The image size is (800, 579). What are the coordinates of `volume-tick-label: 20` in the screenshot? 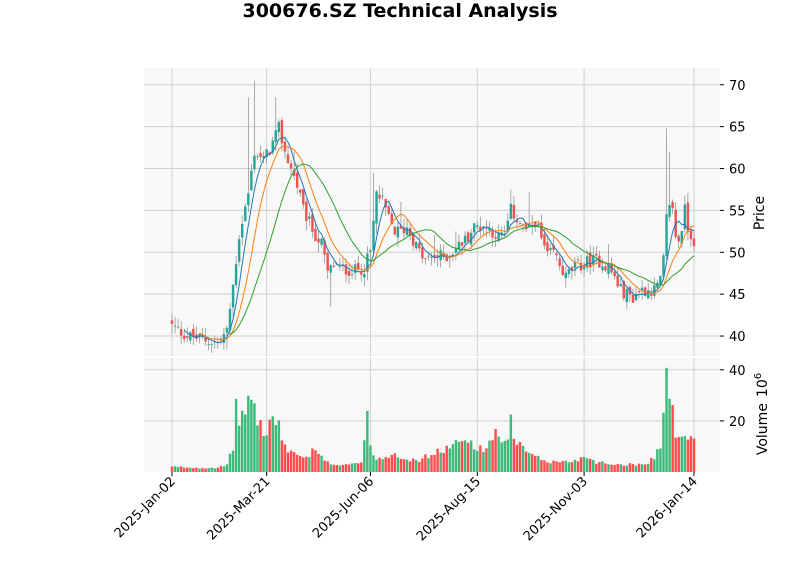 It's located at (737, 422).